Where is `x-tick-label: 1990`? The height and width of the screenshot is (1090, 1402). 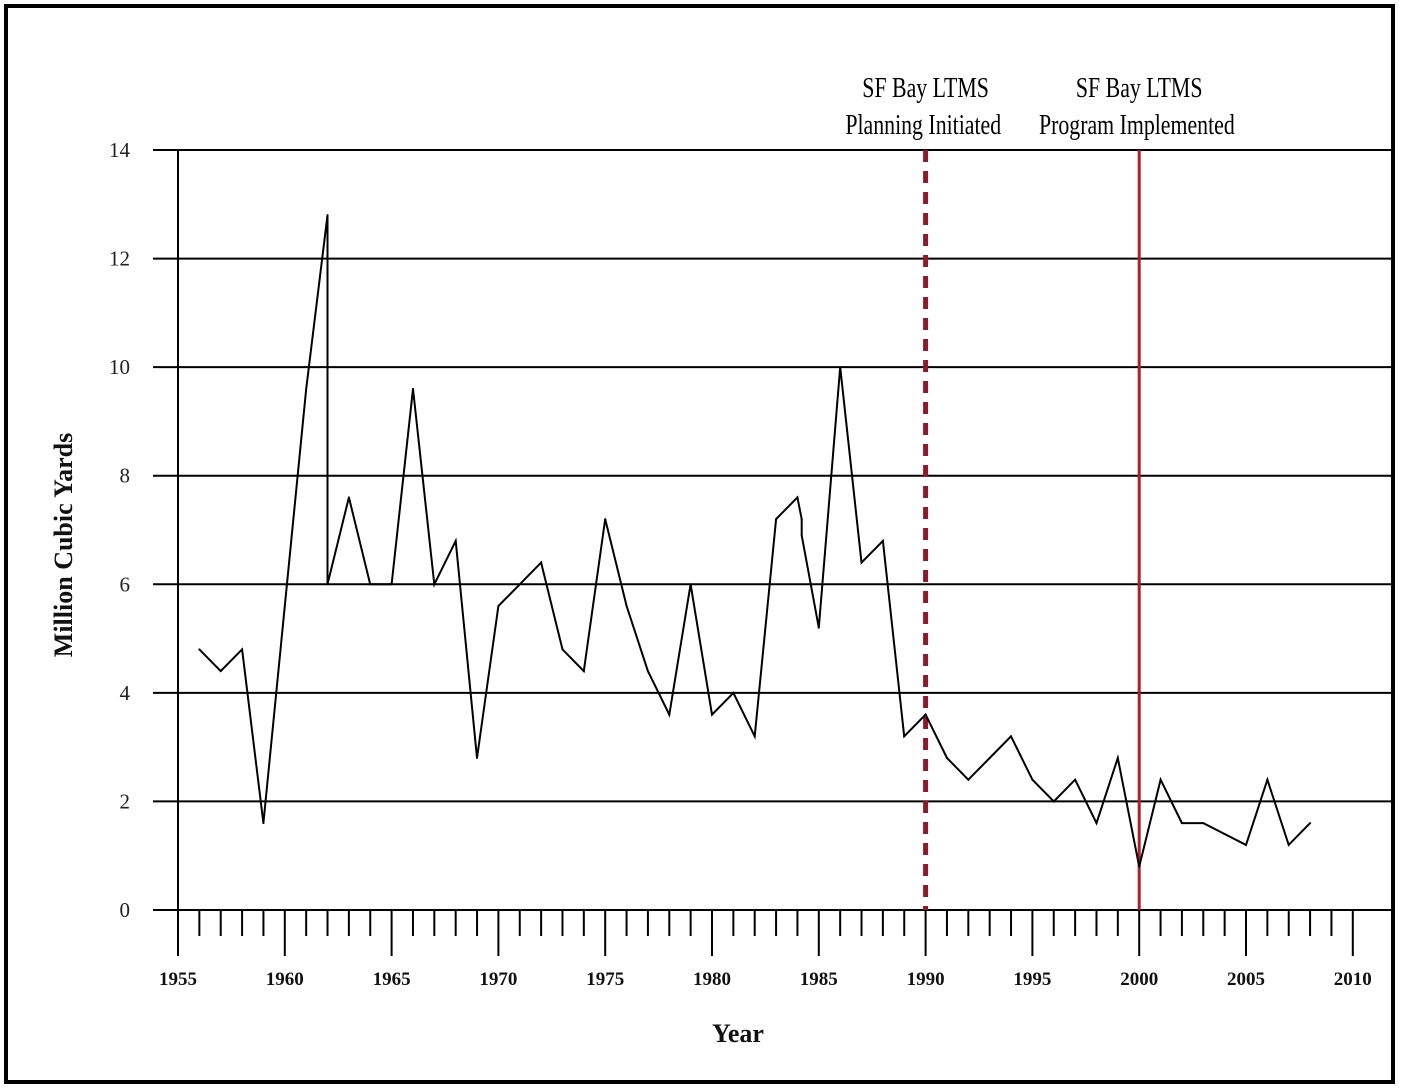 x-tick-label: 1990 is located at coordinates (926, 979).